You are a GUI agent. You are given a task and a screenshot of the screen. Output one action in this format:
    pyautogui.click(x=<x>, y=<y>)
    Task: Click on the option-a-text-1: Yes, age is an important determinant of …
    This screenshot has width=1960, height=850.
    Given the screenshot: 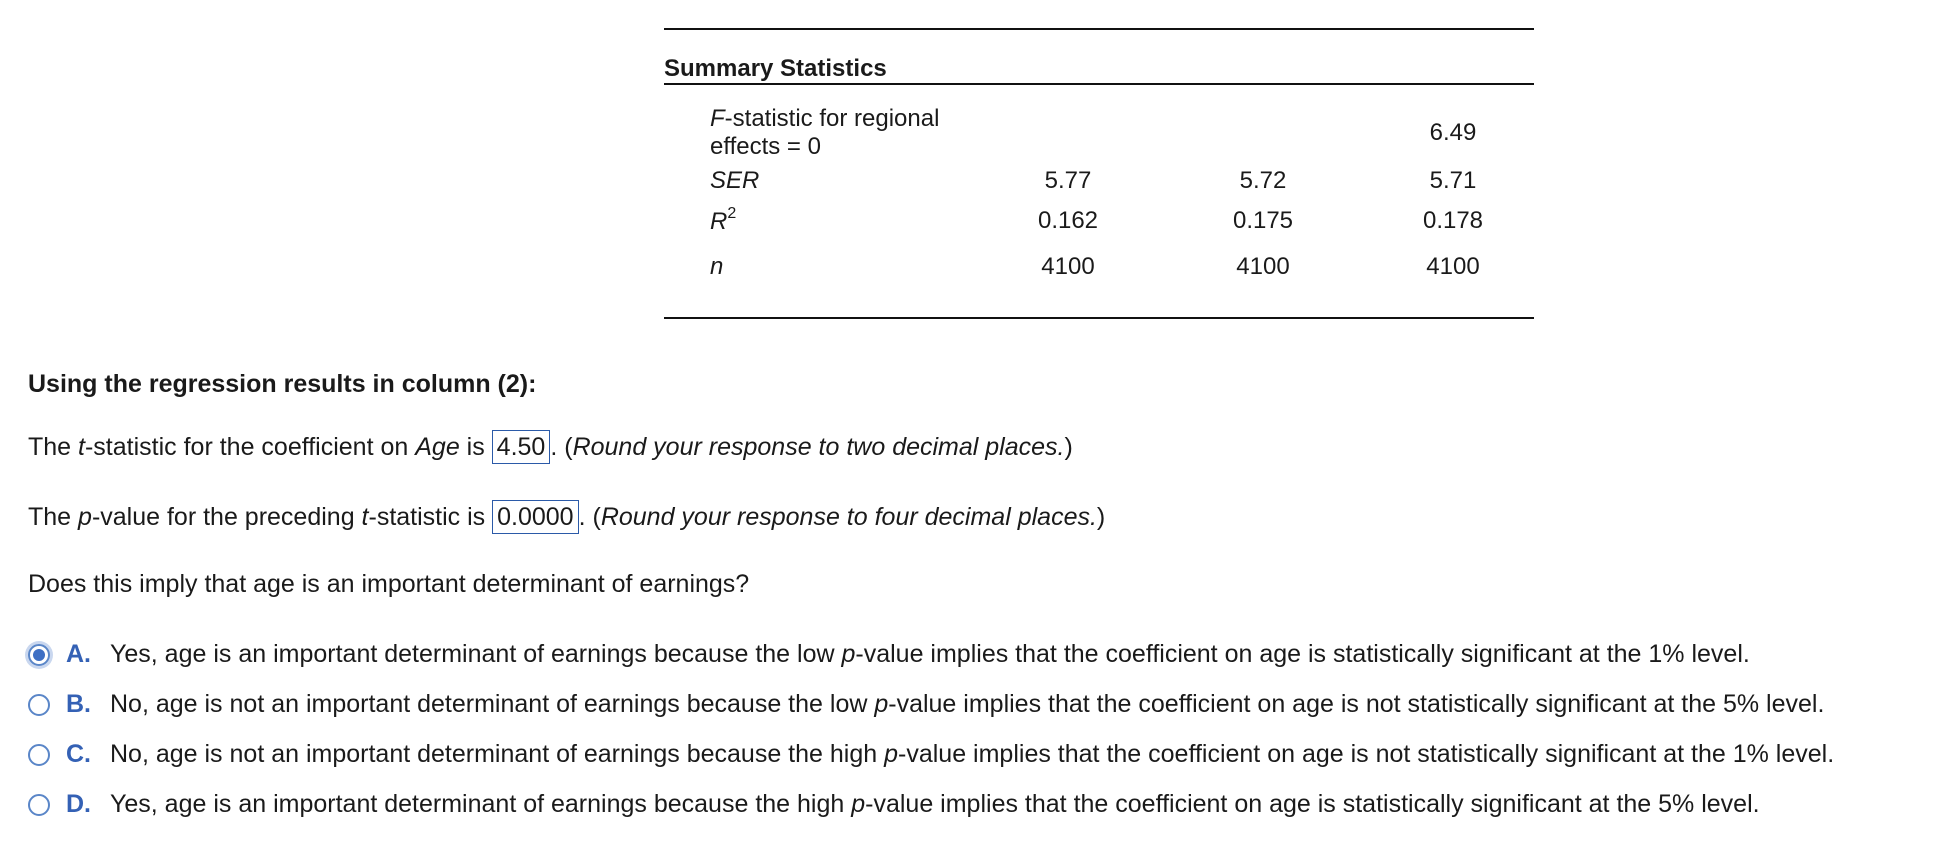 What is the action you would take?
    pyautogui.click(x=476, y=654)
    